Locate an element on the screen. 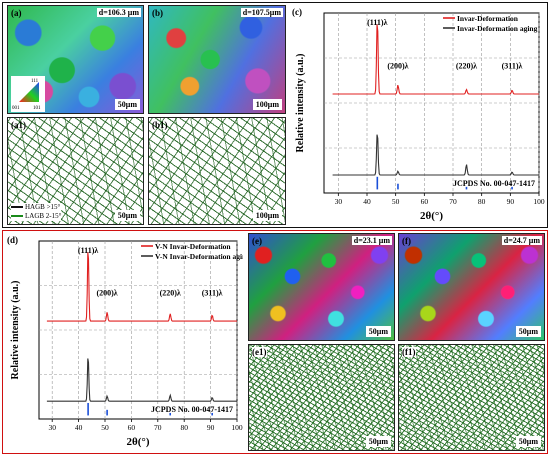 This screenshot has width=550, height=456. panel-label-a1: (a1) is located at coordinates (18, 125).